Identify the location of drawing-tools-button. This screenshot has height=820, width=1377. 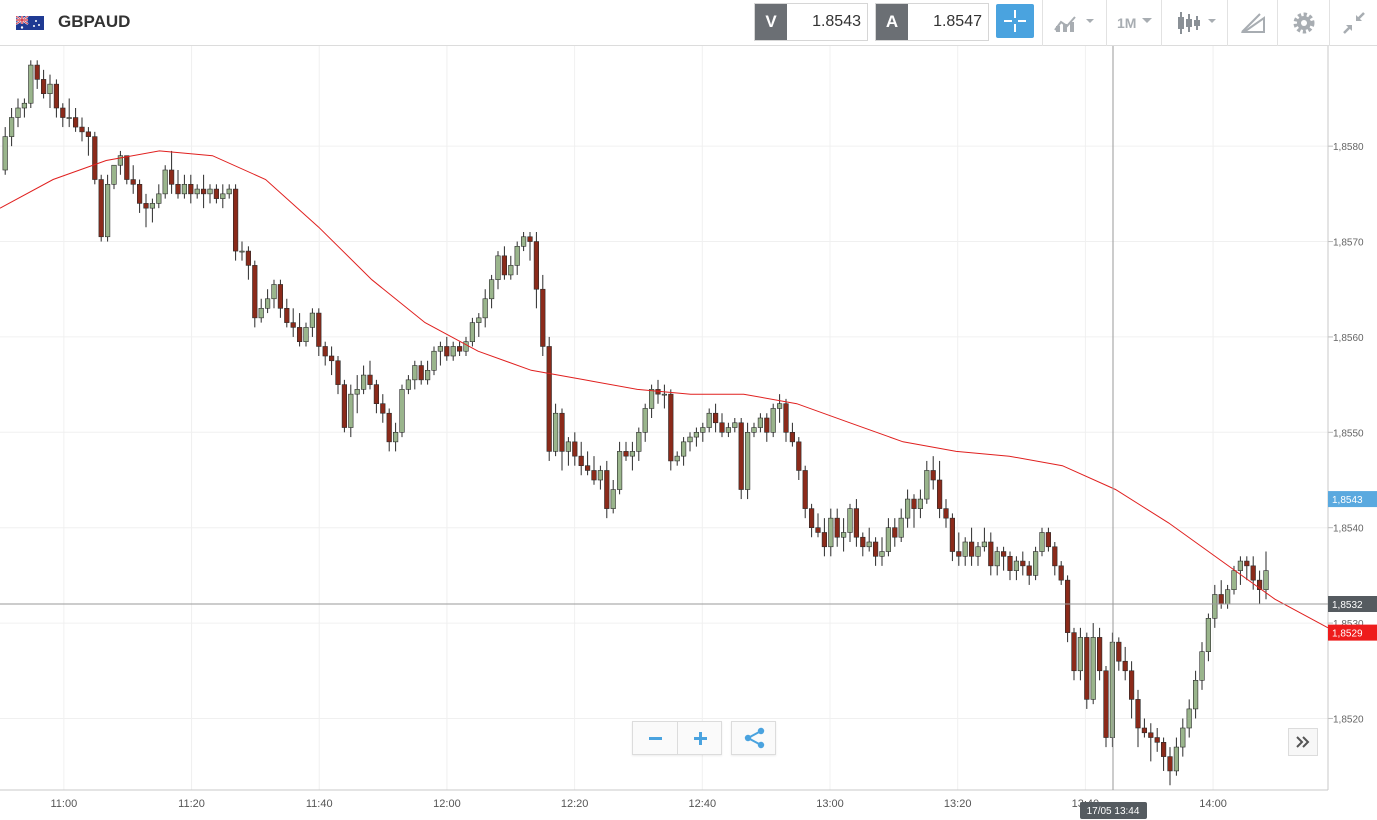
(1252, 23).